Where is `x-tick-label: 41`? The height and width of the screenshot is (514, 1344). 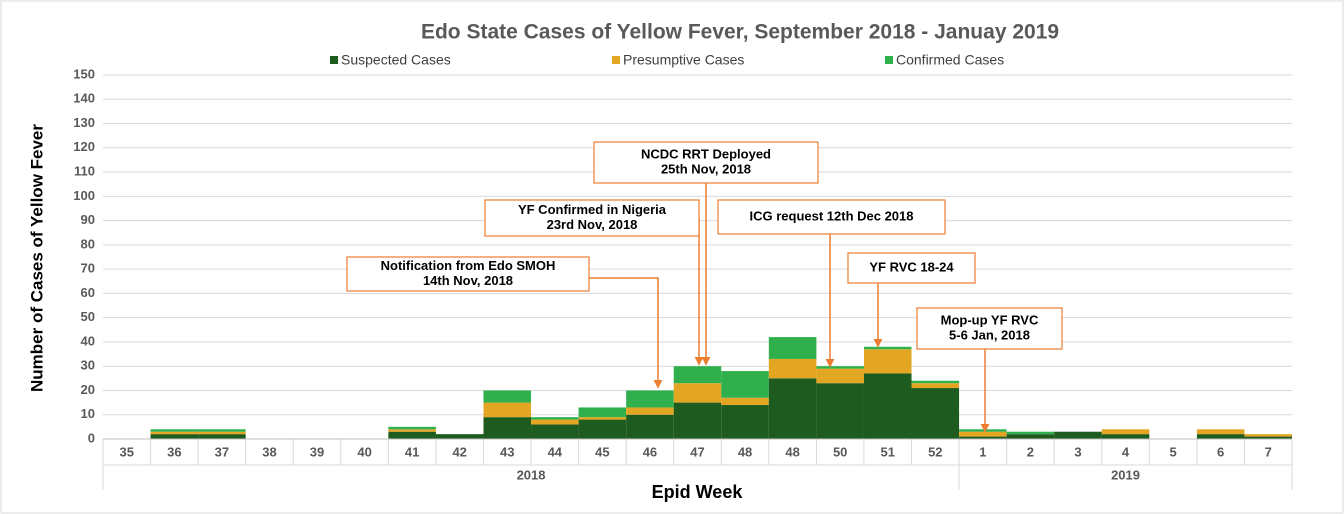 x-tick-label: 41 is located at coordinates (412, 451).